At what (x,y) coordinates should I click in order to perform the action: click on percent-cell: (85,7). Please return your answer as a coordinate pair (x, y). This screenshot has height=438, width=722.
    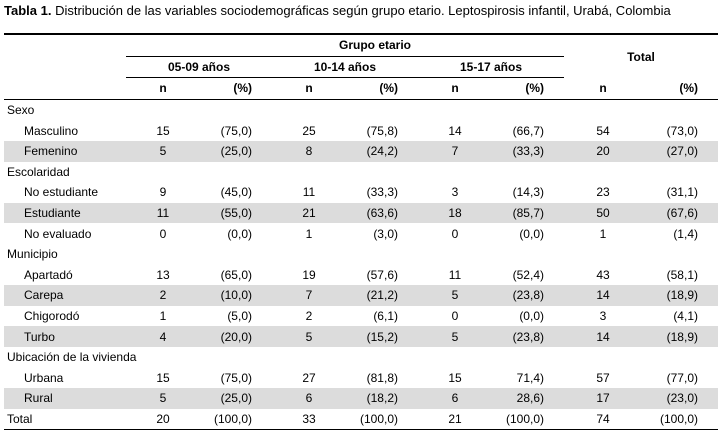
    Looking at the image, I should click on (528, 213).